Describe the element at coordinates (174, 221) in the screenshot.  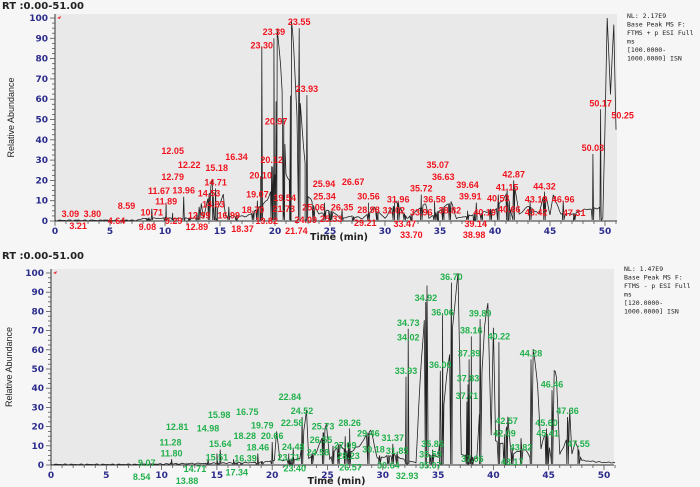
I see `peak-label: 9.29` at that location.